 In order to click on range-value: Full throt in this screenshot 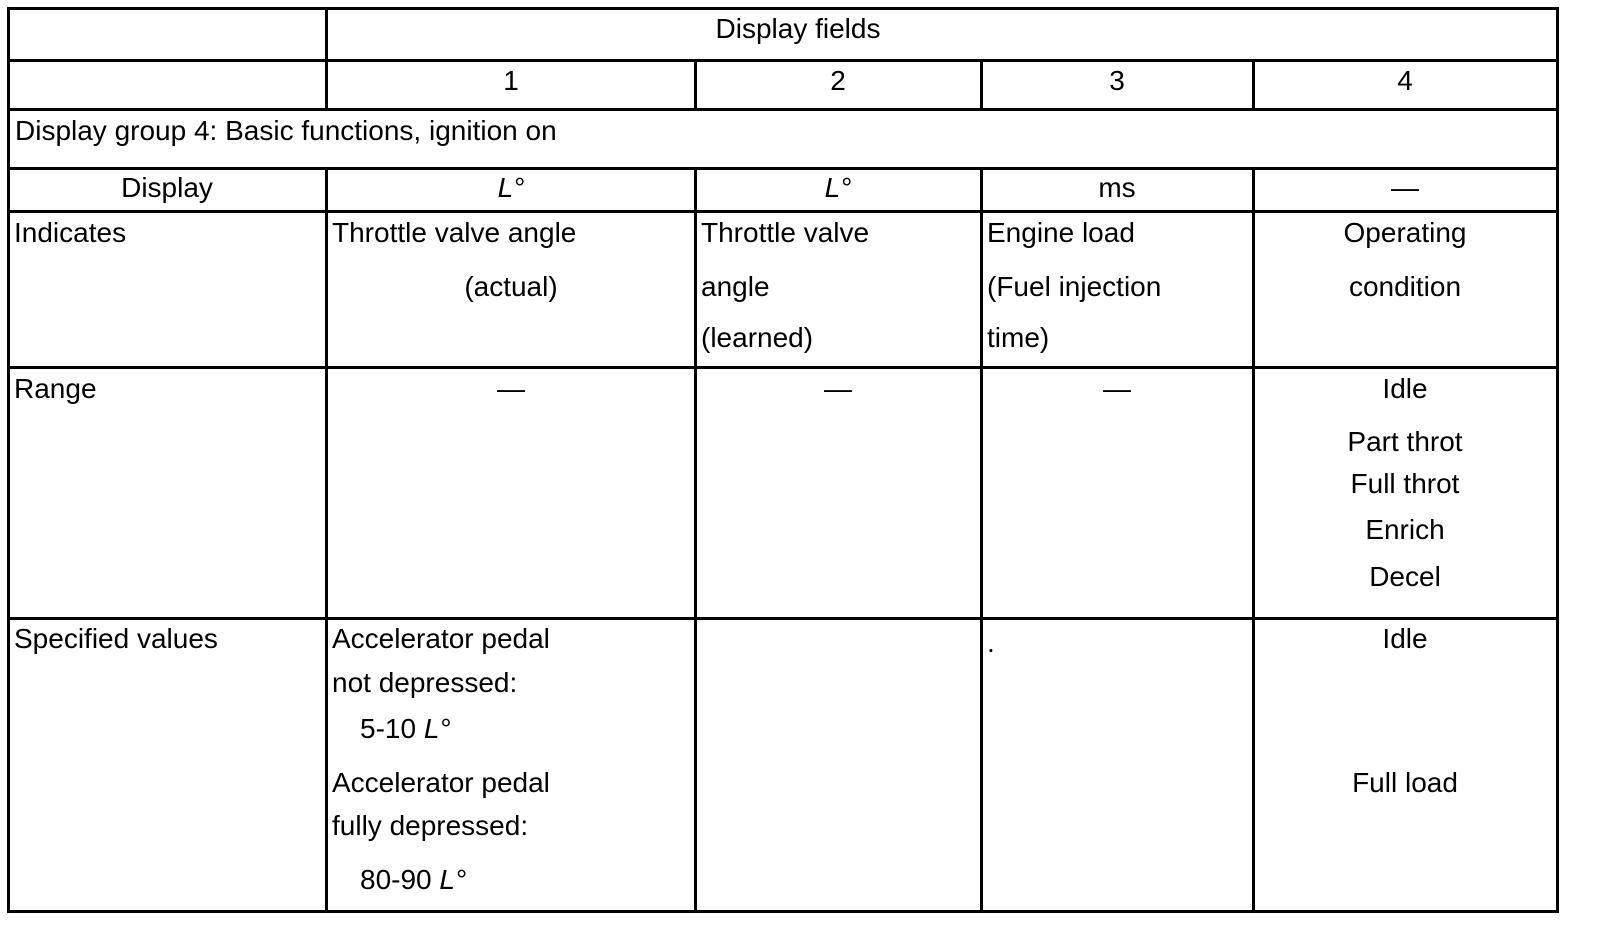, I will do `click(1405, 483)`.